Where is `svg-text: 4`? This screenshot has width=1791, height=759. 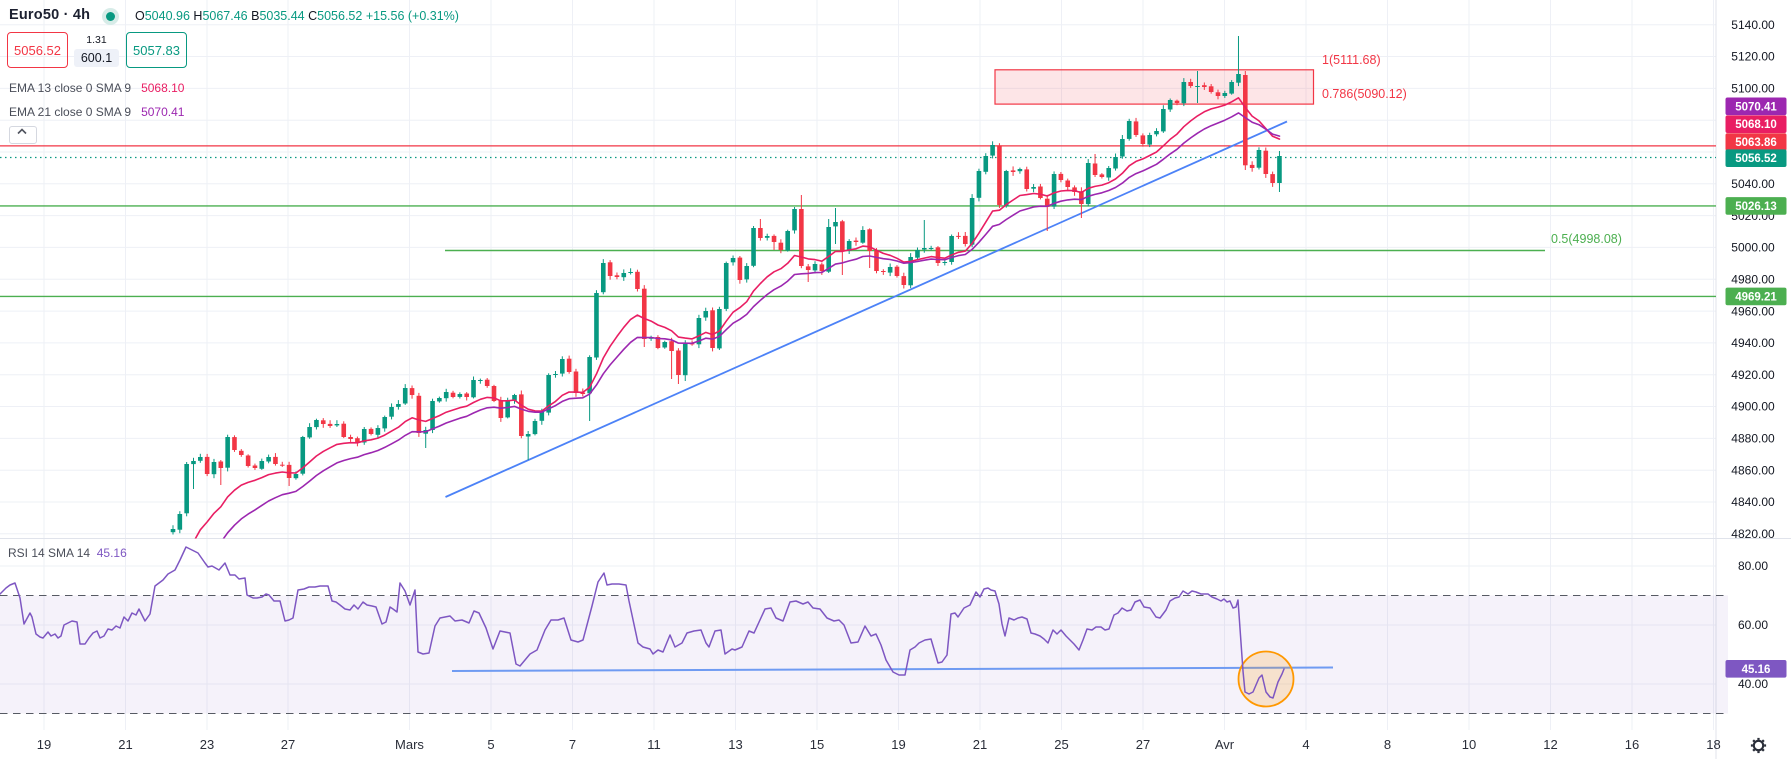 svg-text: 4 is located at coordinates (1305, 744).